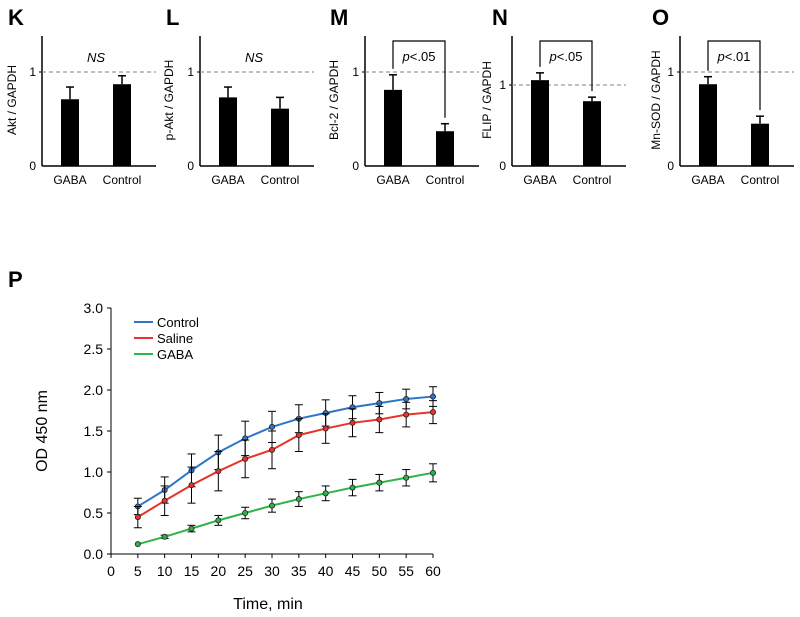  What do you see at coordinates (660, 17) in the screenshot?
I see `panel-label: O` at bounding box center [660, 17].